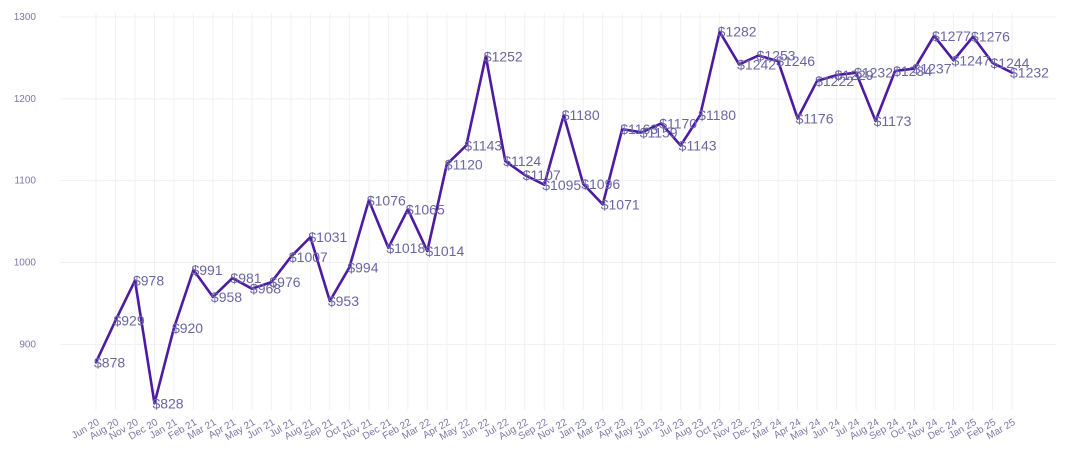 Image resolution: width=1070 pixels, height=465 pixels. What do you see at coordinates (561, 185) in the screenshot?
I see `data-label: $1095` at bounding box center [561, 185].